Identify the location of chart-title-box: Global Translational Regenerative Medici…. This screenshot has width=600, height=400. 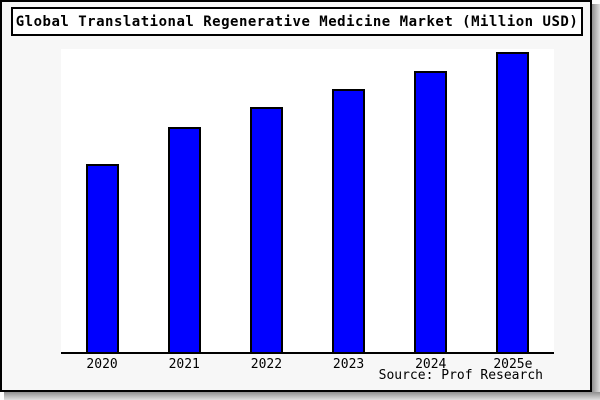
(297, 21).